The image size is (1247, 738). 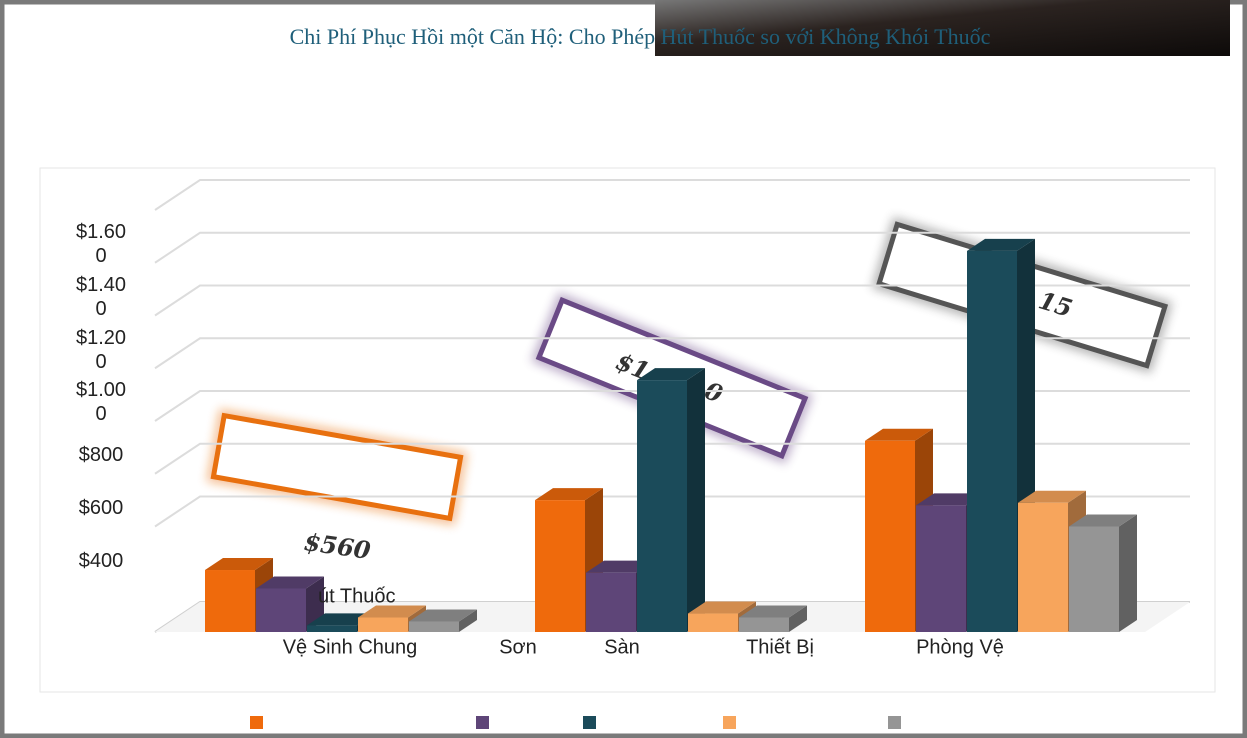 I want to click on y-tick-label: $600, so click(x=101, y=507).